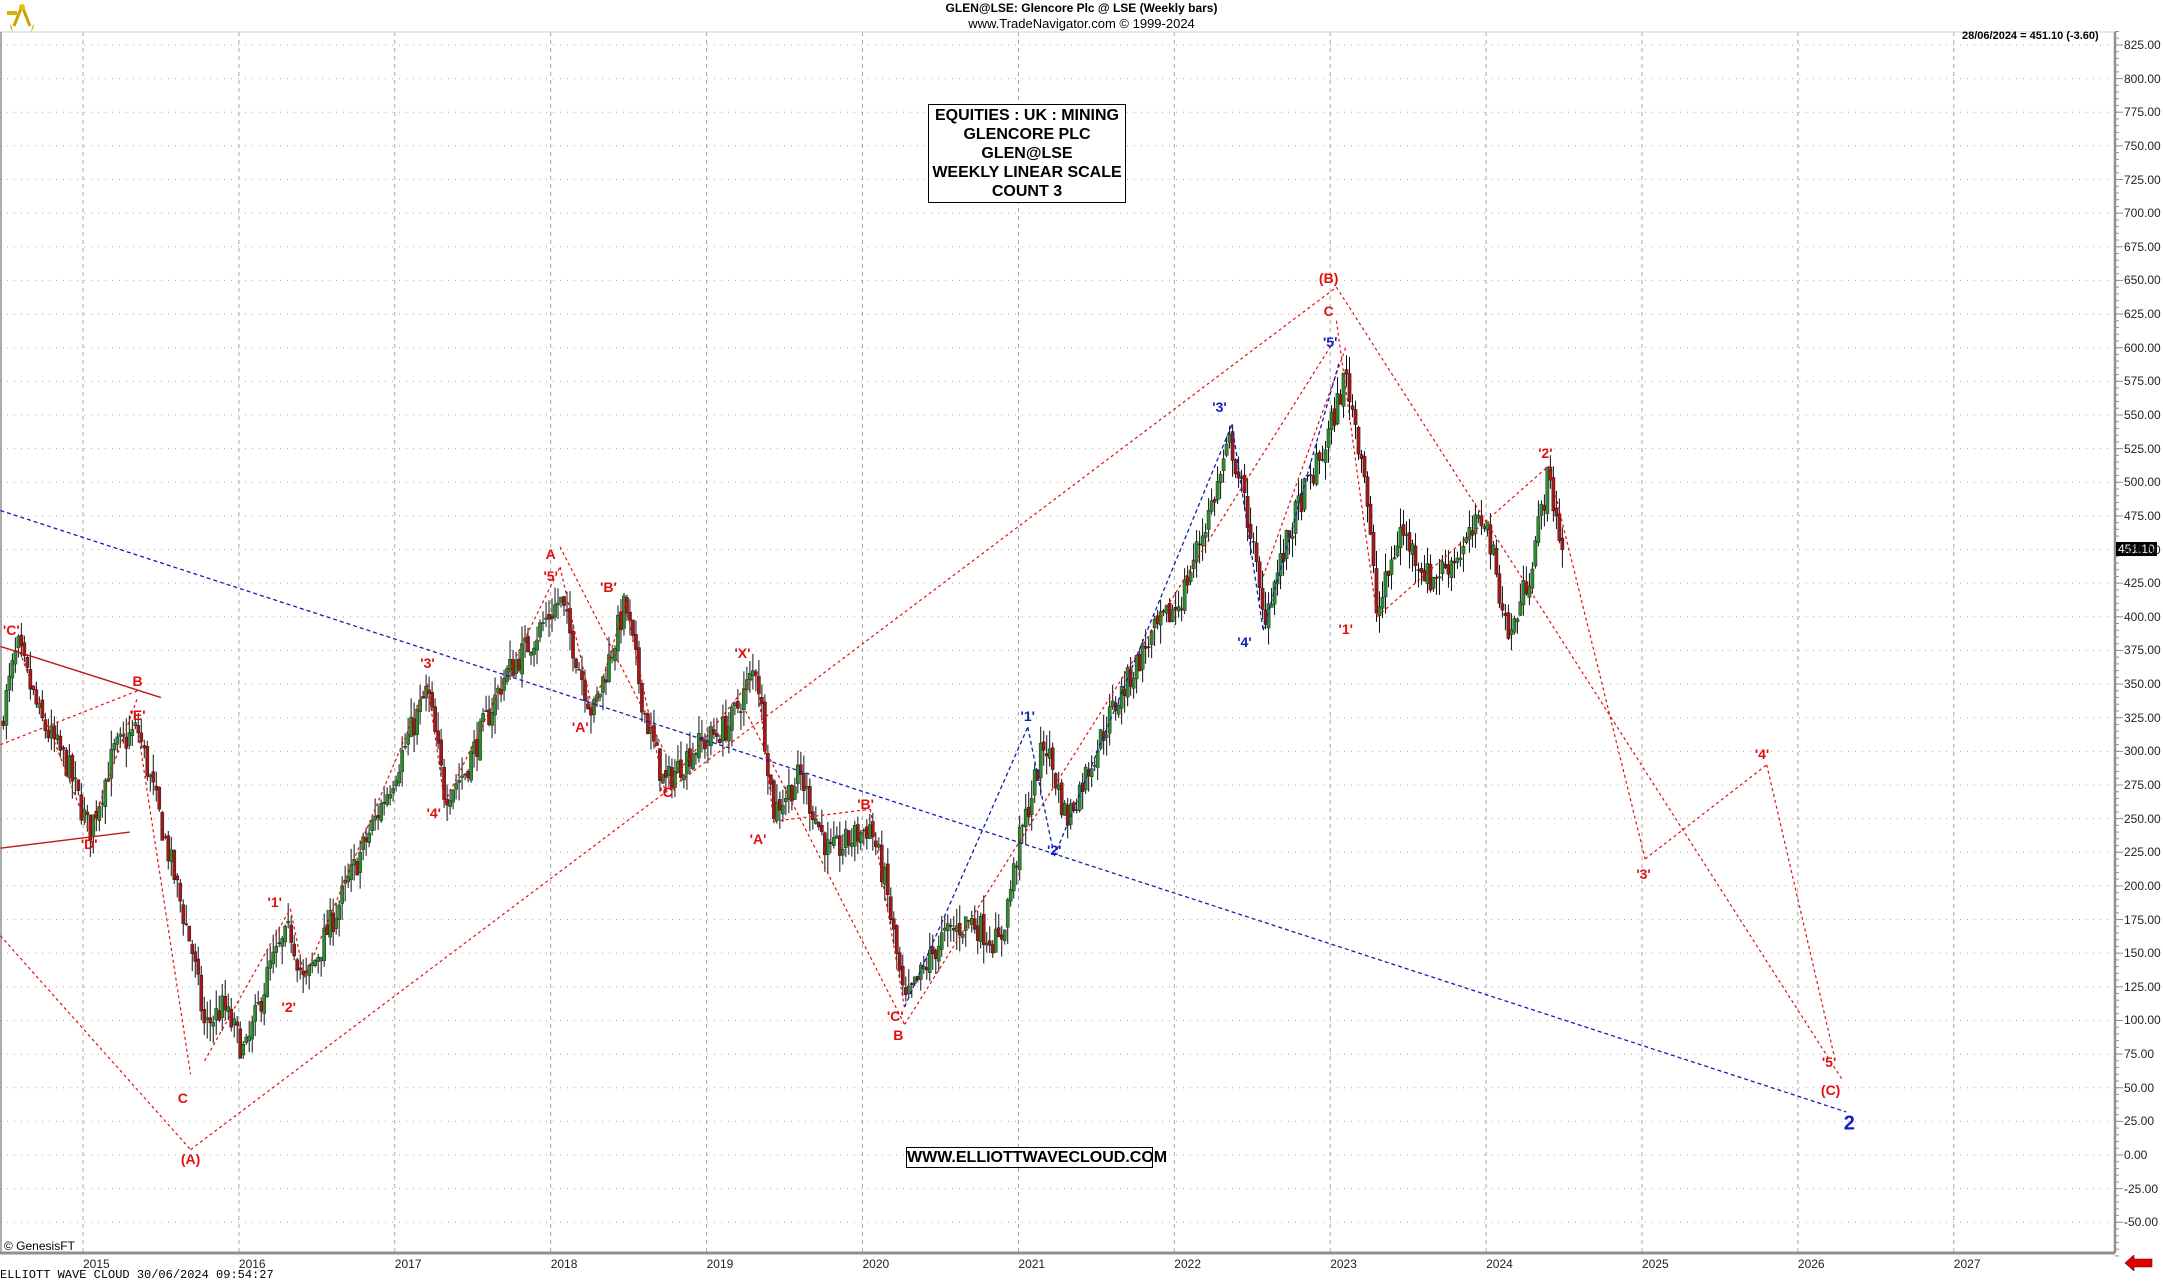  Describe the element at coordinates (2142, 751) in the screenshot. I see `y-tick-label: 300.00` at that location.